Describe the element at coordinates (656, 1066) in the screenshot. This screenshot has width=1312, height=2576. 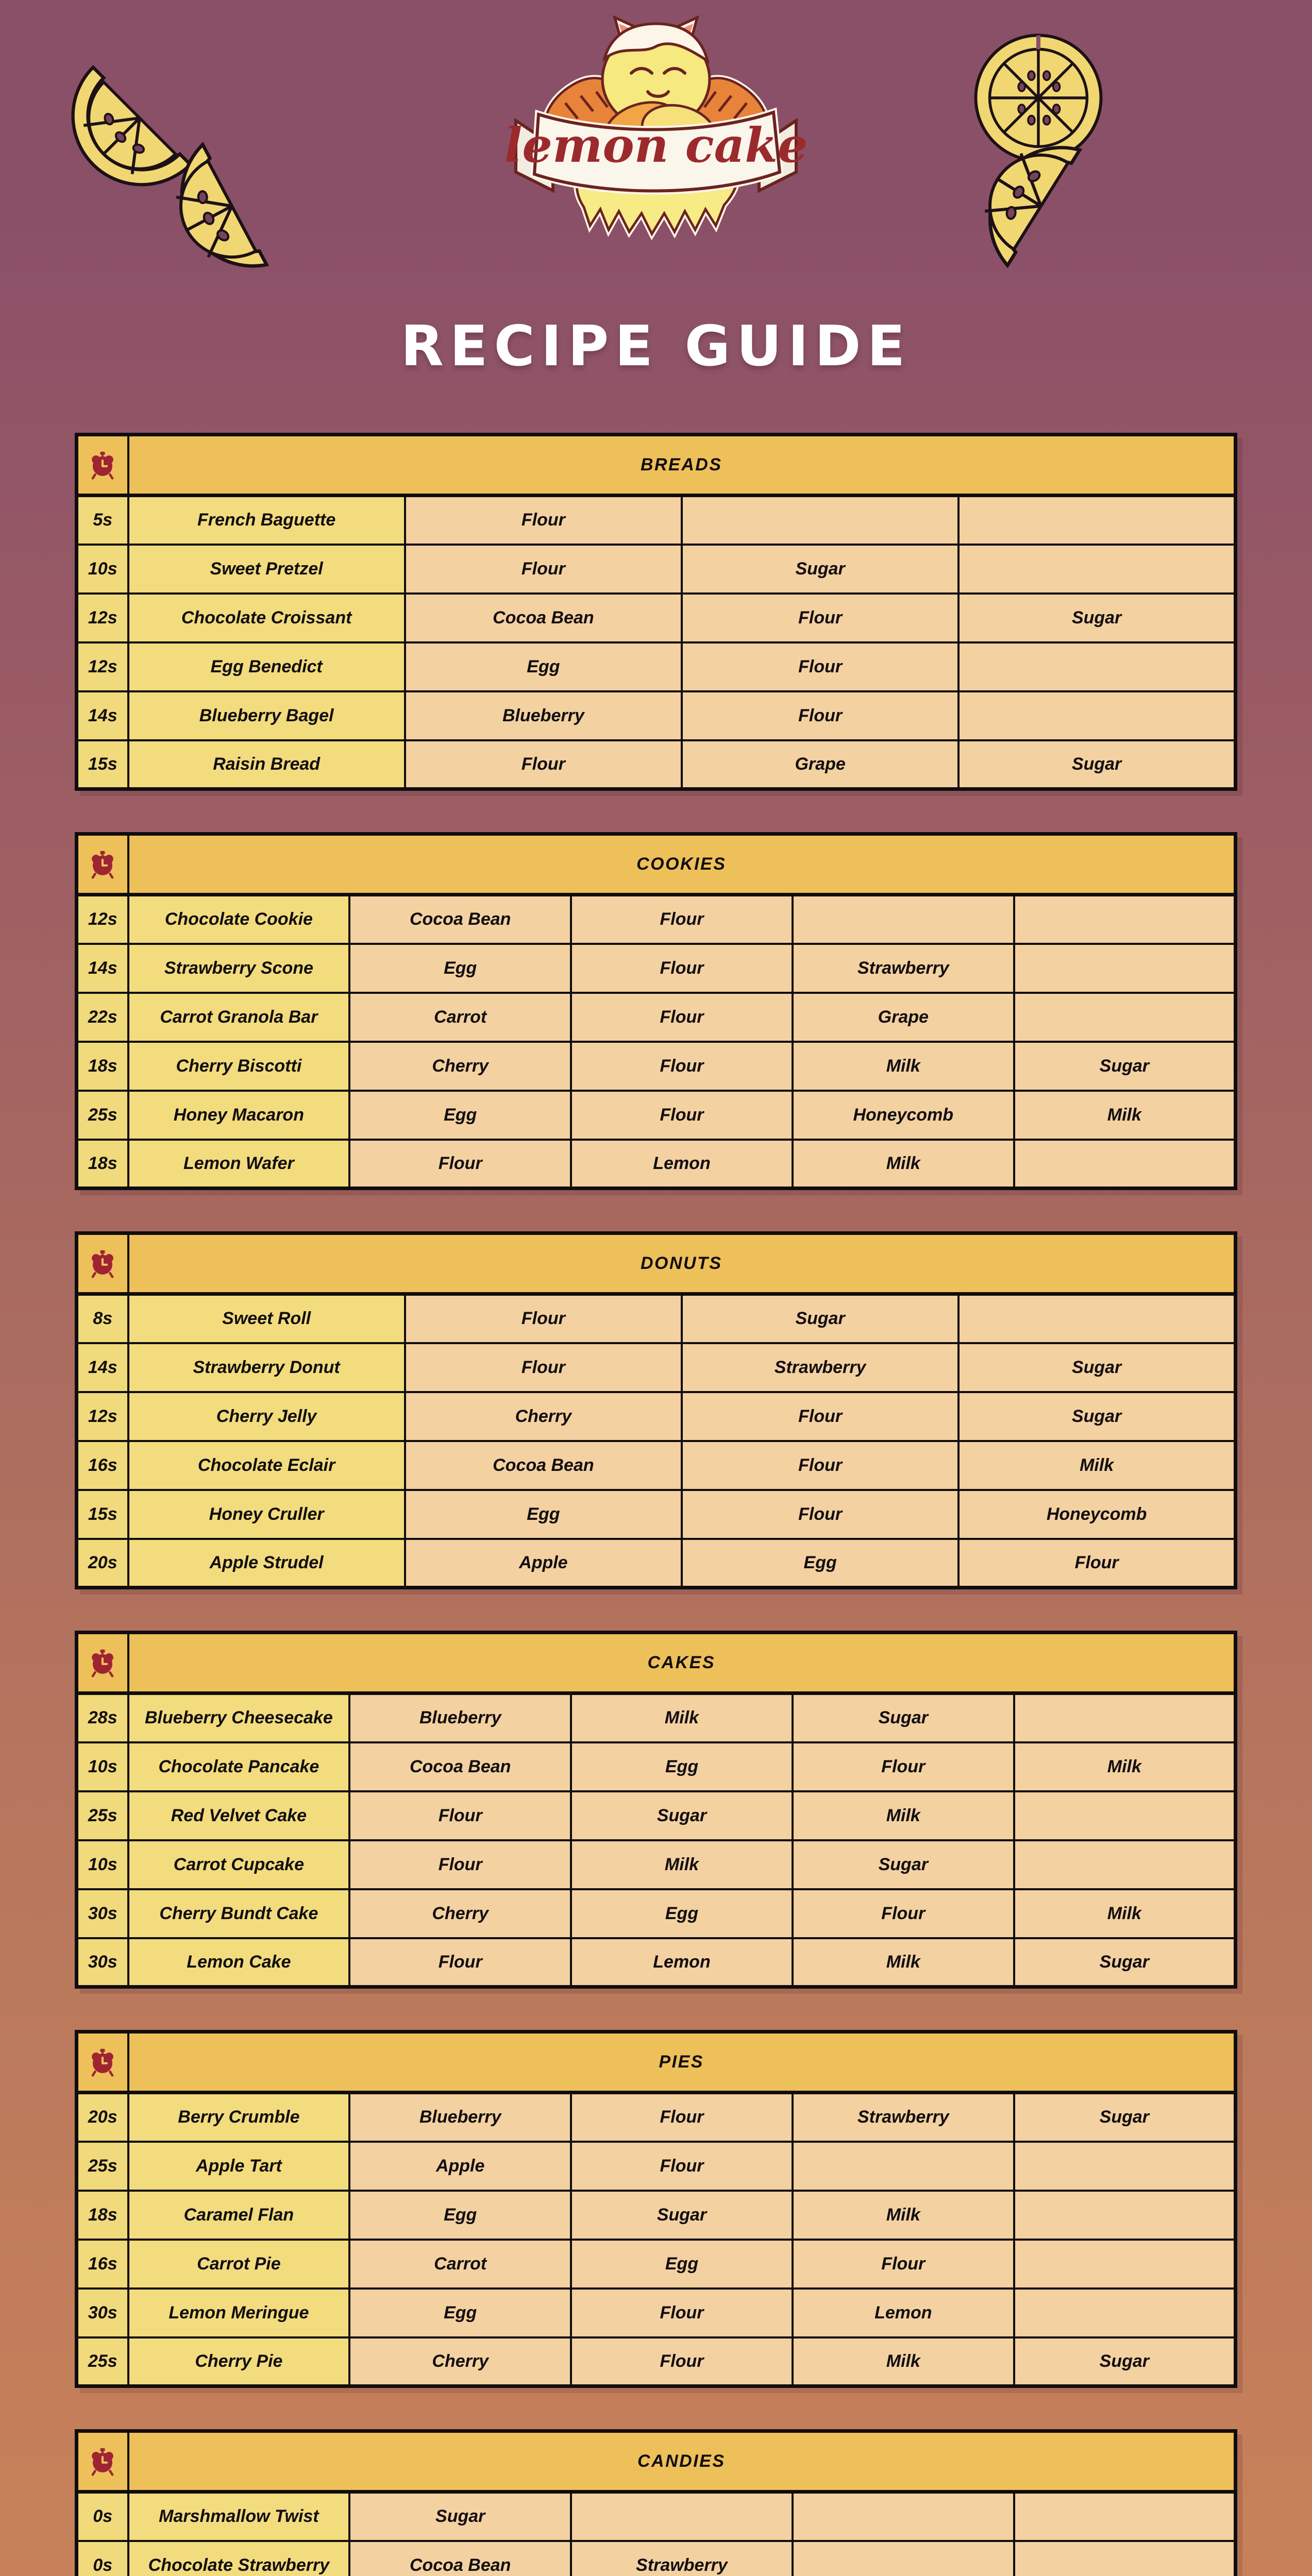
I see `table-row: 18s Cherry Biscotti Cherry Flour Milk Sugar` at that location.